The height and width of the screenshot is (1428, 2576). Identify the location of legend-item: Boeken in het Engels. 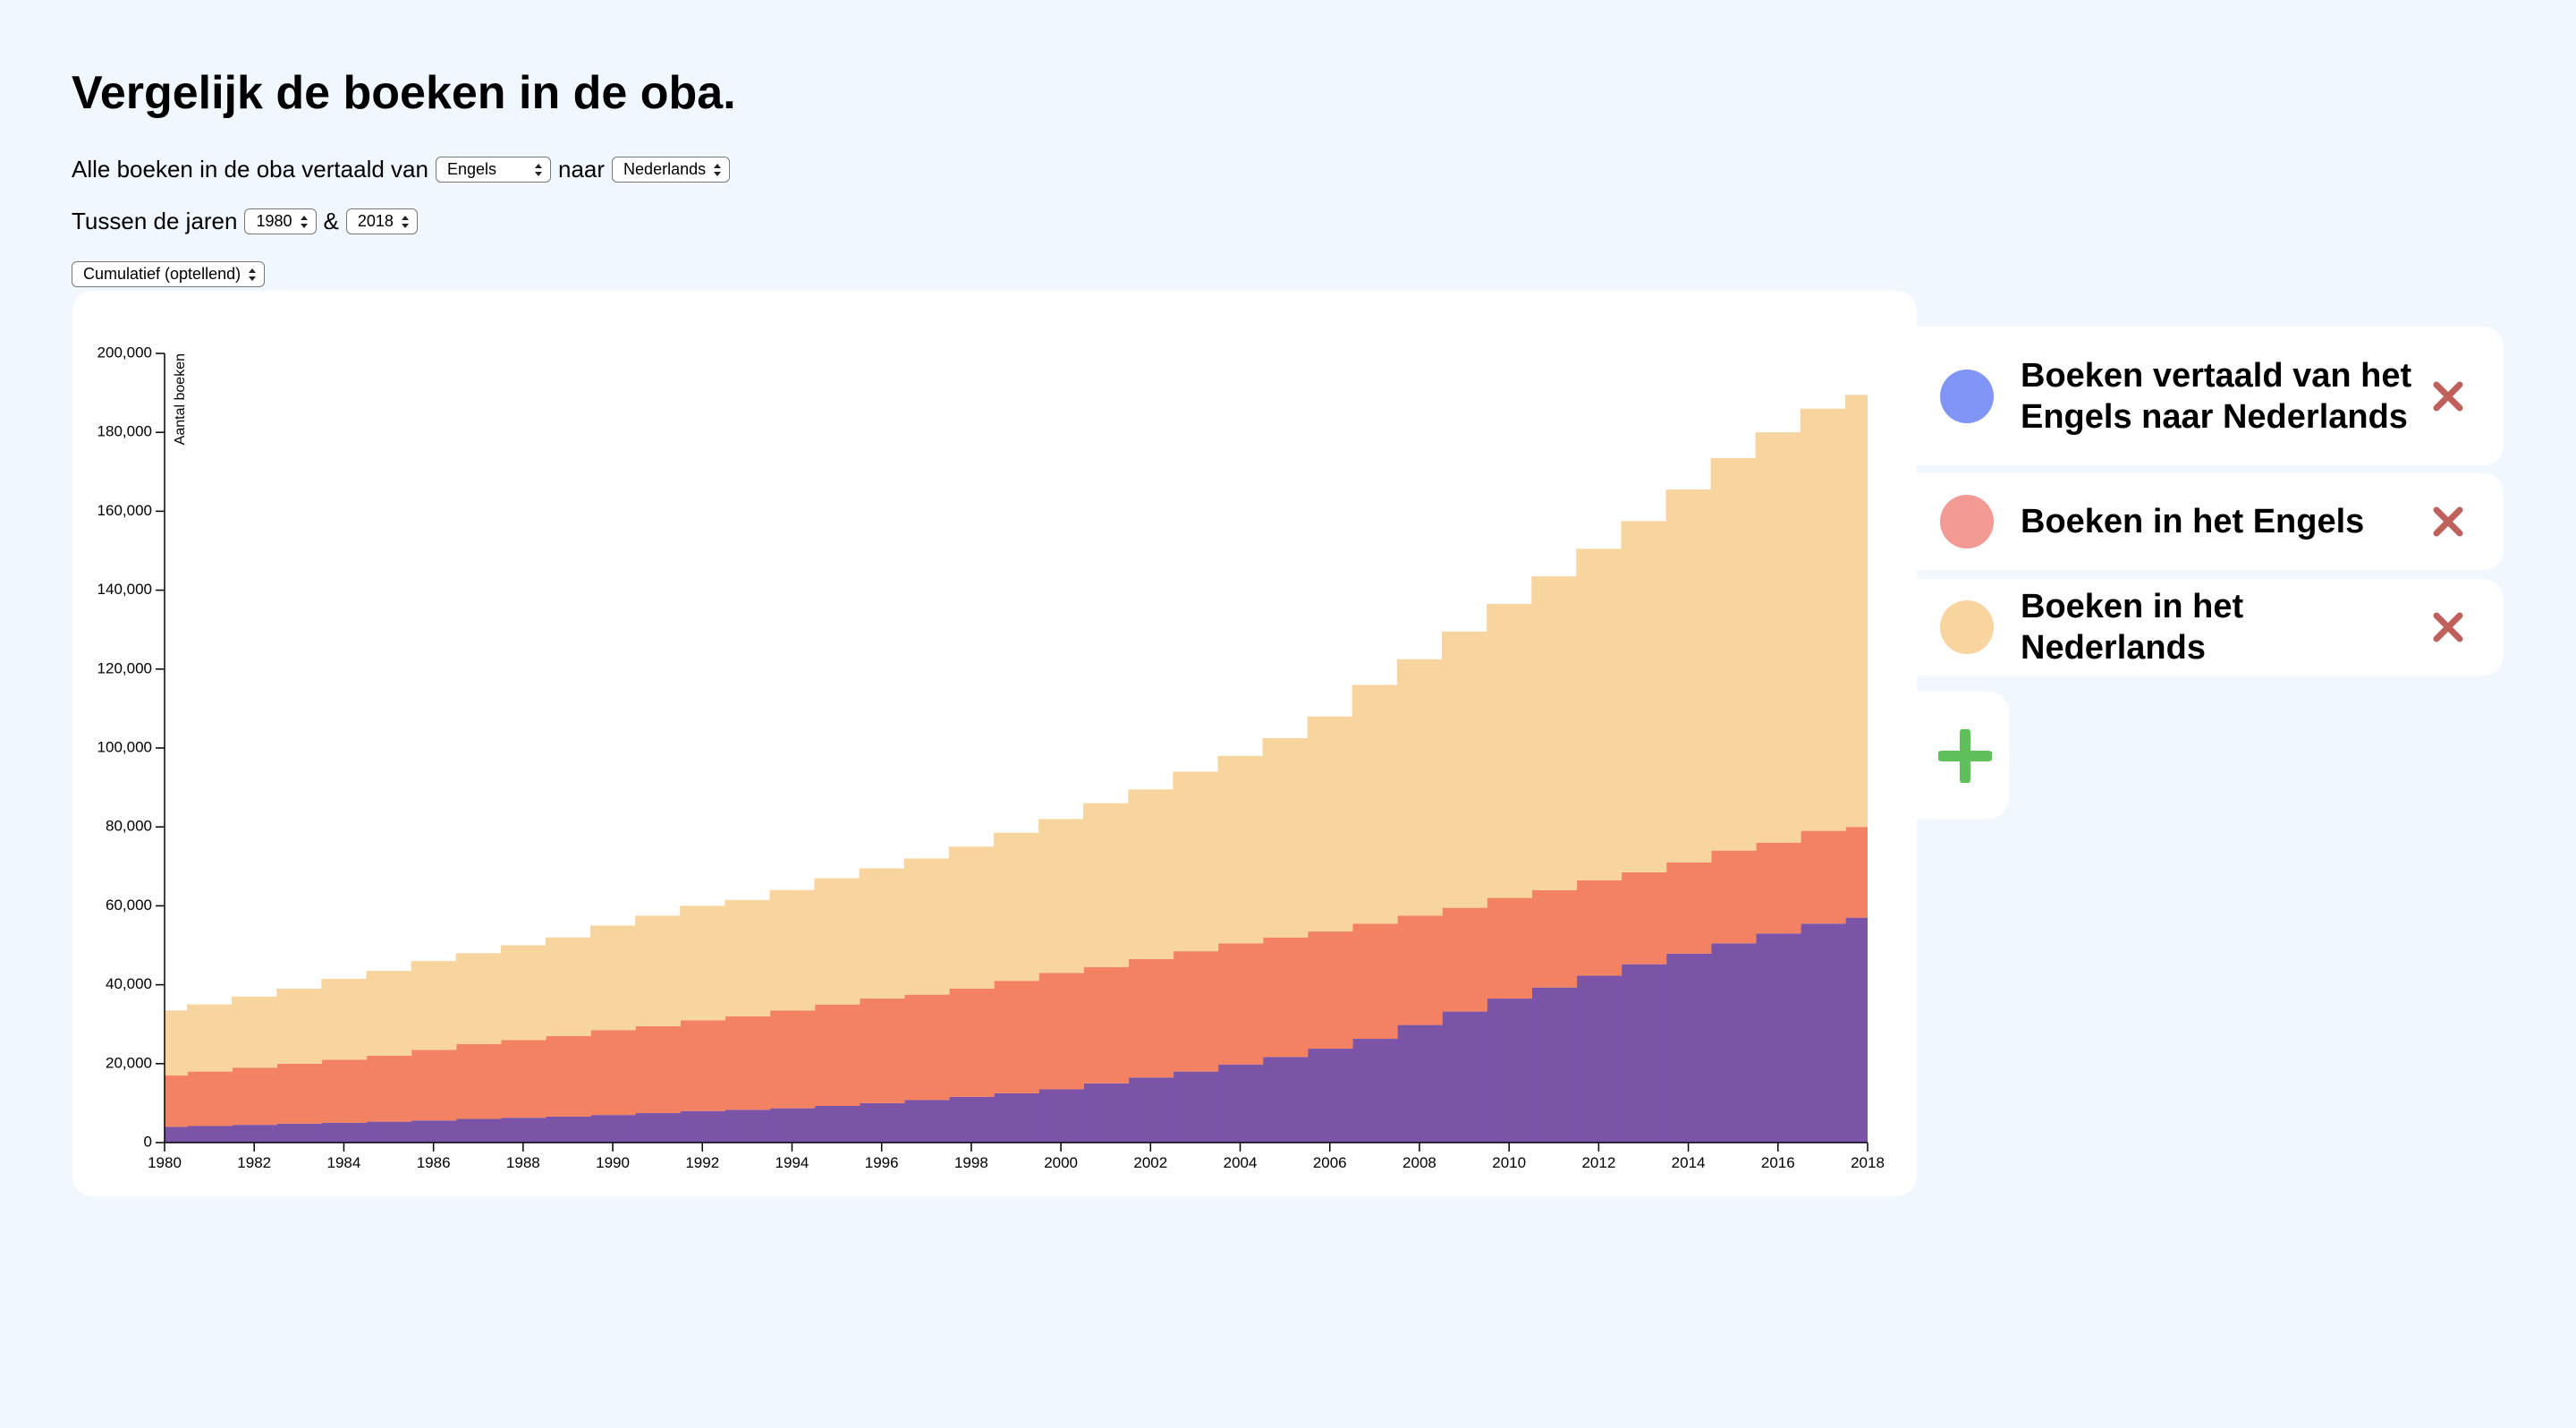
(2210, 521).